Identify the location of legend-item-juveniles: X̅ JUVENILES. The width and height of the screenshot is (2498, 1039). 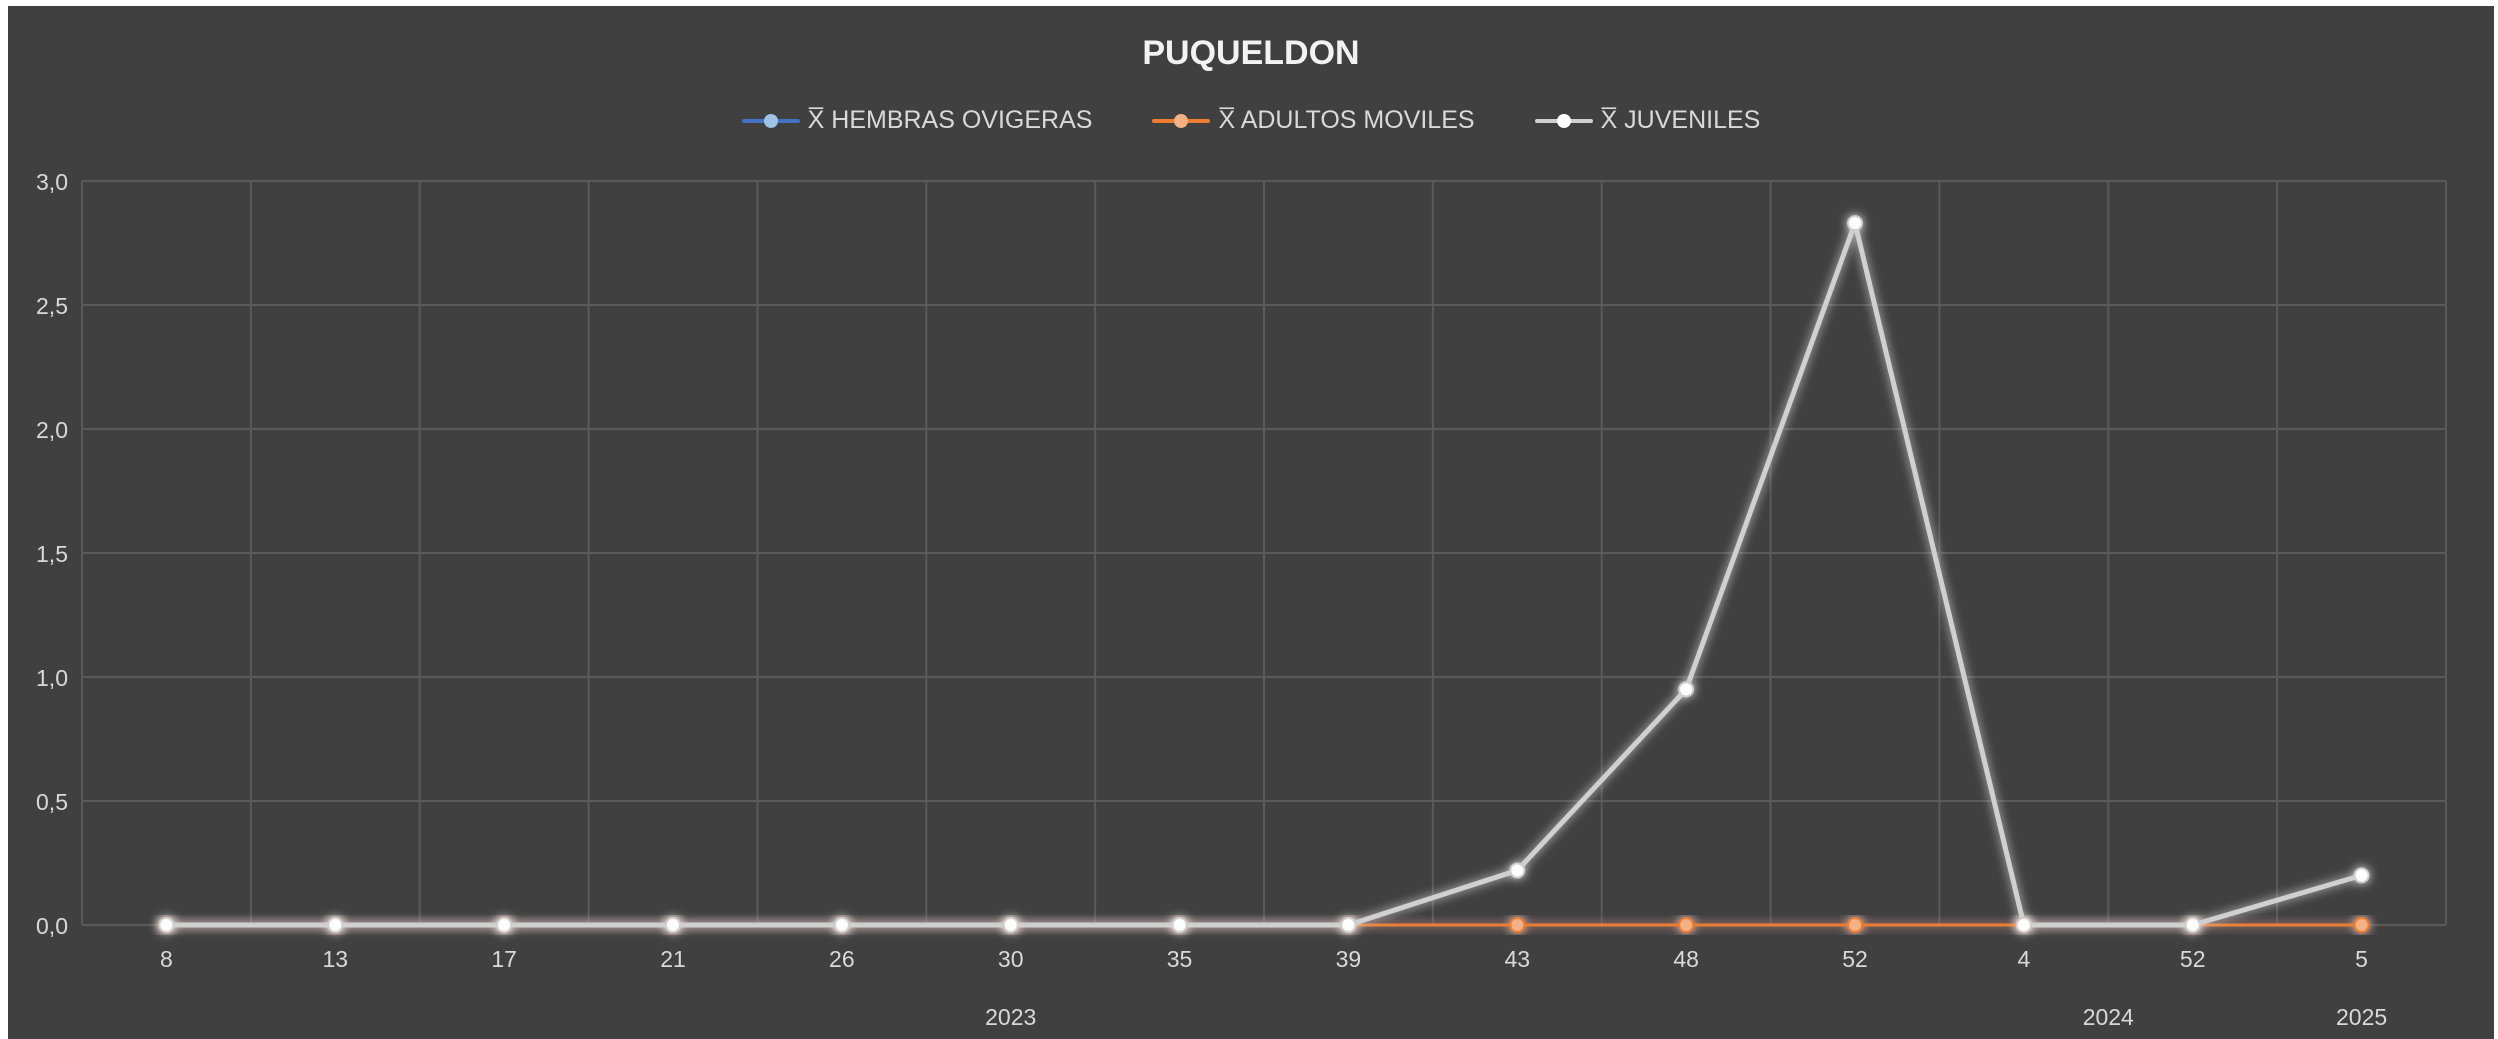
(1647, 120).